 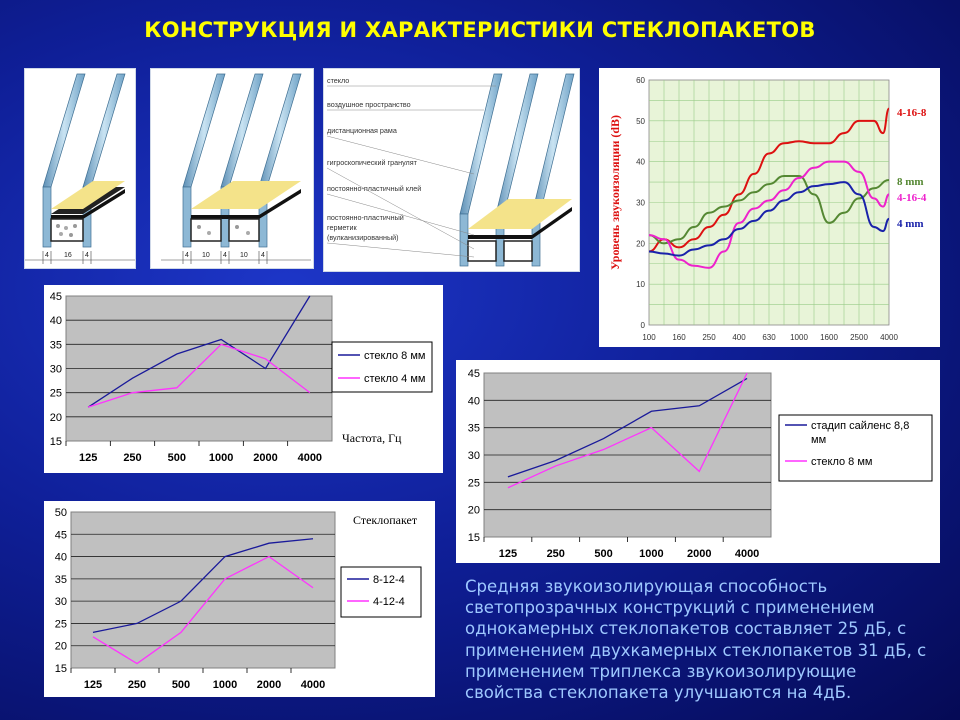 What do you see at coordinates (365, 217) in the screenshot?
I see `label-sealant-1: постоянно-пластичный` at bounding box center [365, 217].